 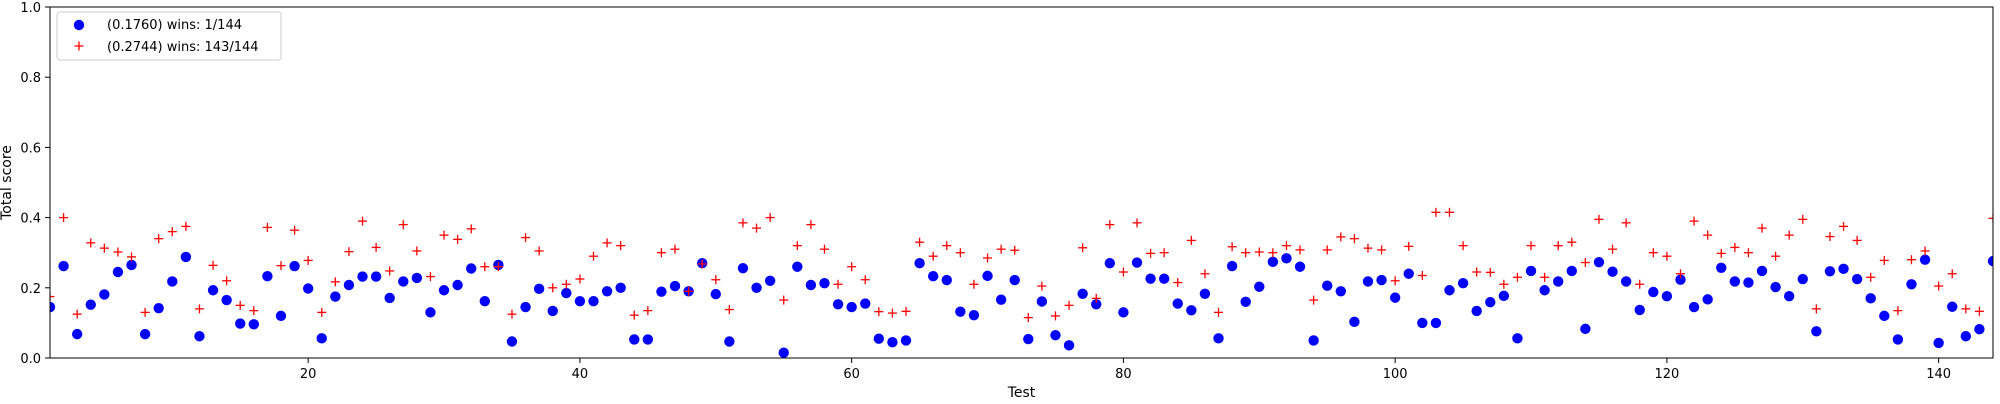 I want to click on x-tick-label: 40, so click(x=580, y=374).